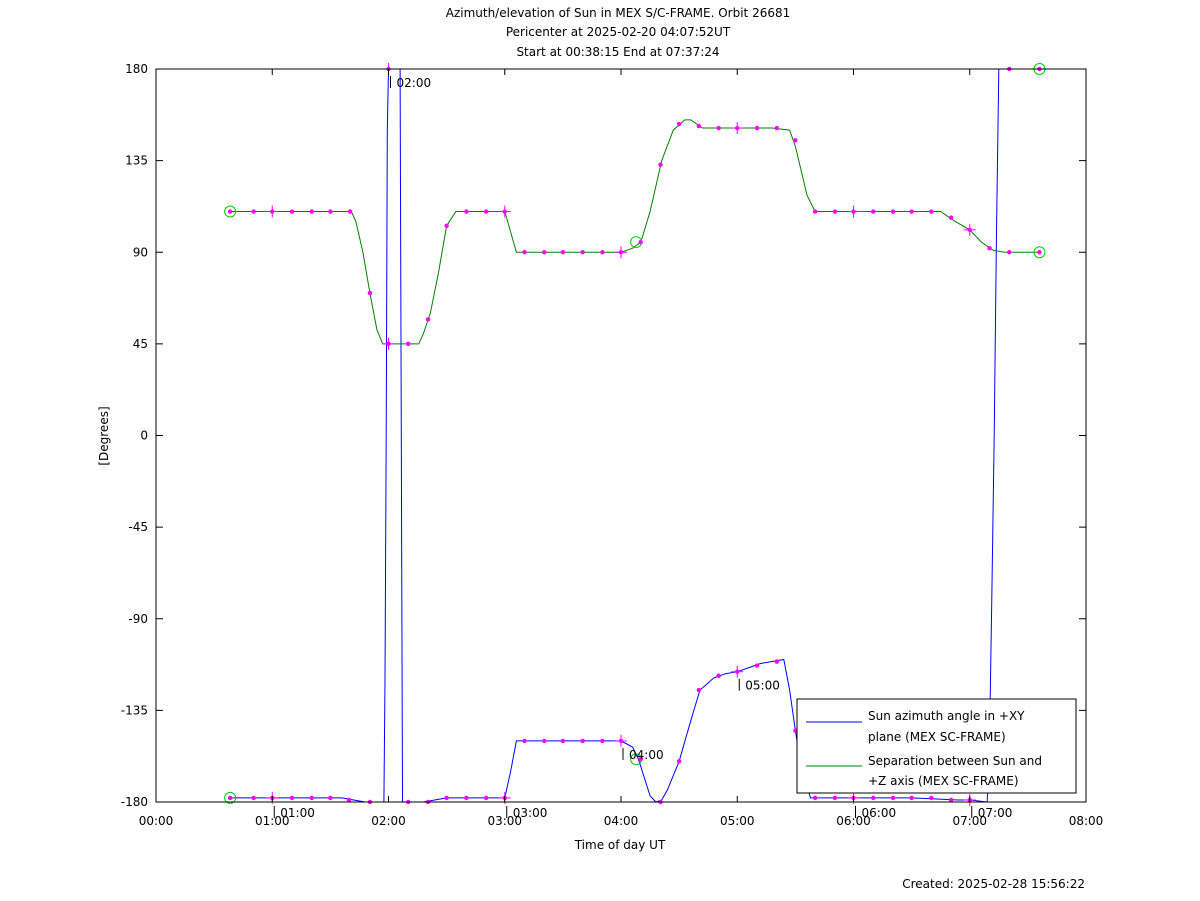 This screenshot has width=1200, height=901. Describe the element at coordinates (144, 436) in the screenshot. I see `y-tick-label: 0` at that location.